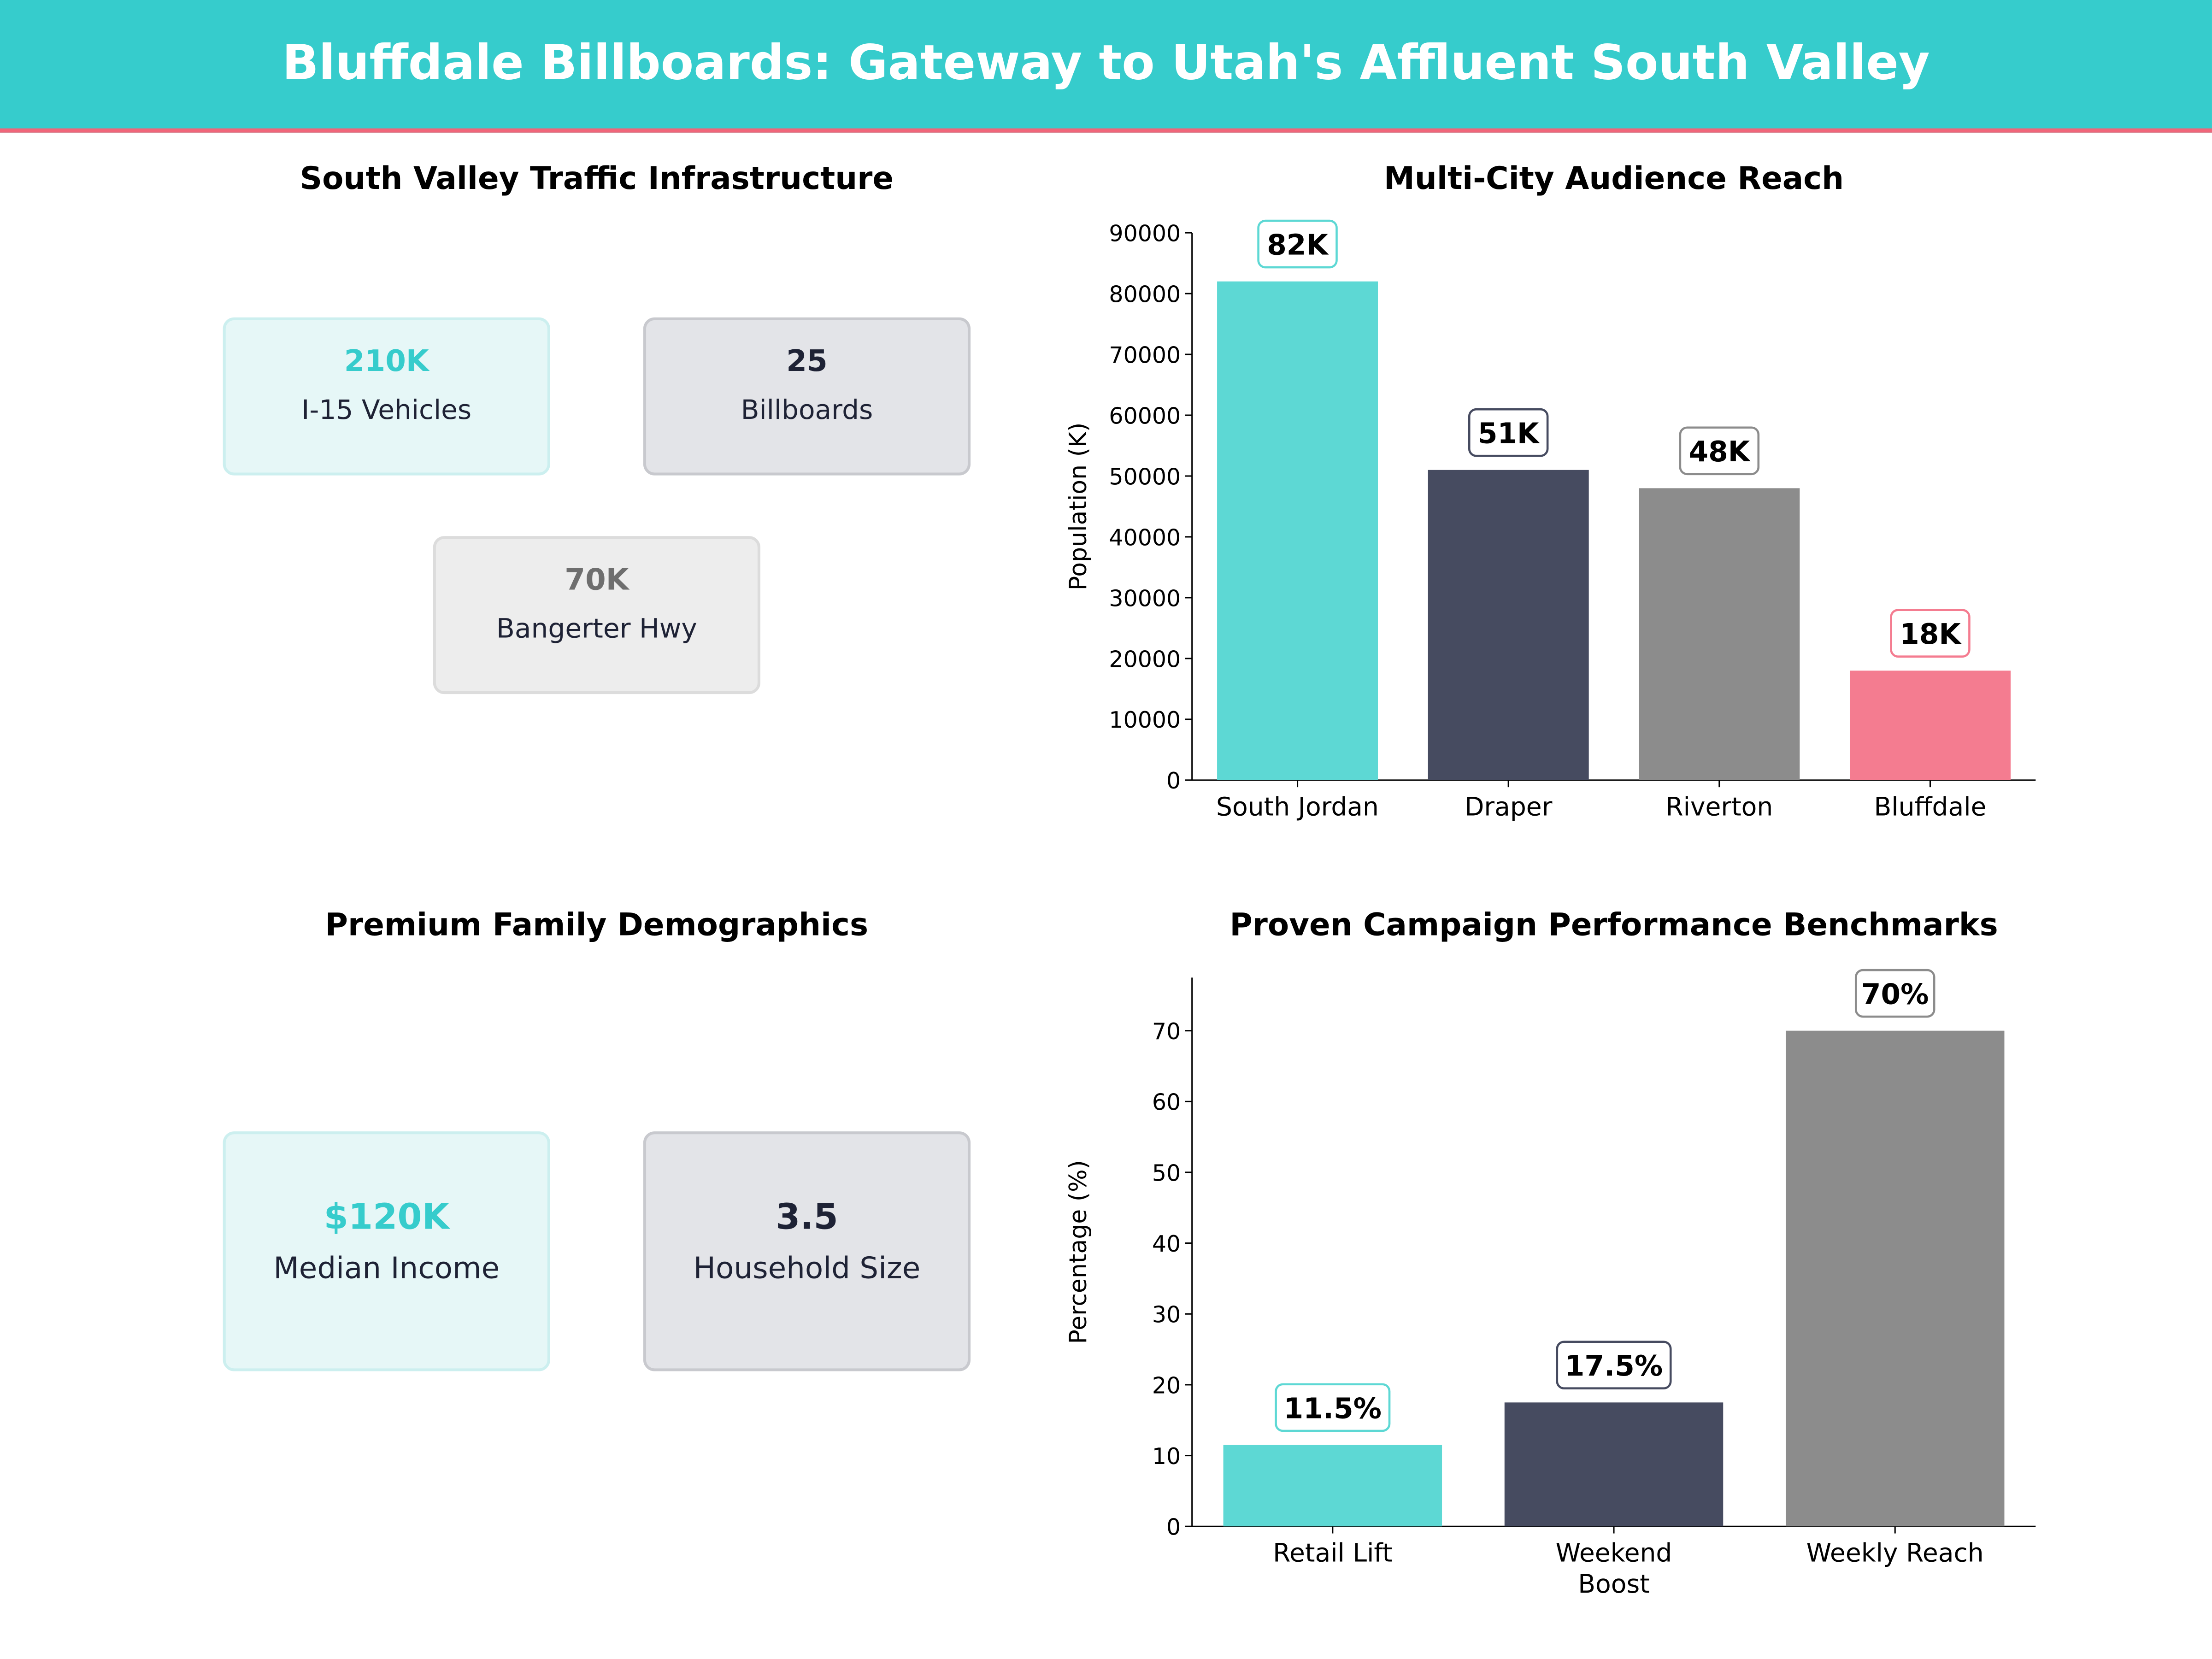 This screenshot has width=2212, height=1659. Describe the element at coordinates (1166, 1173) in the screenshot. I see `y-tick-label: 50` at that location.